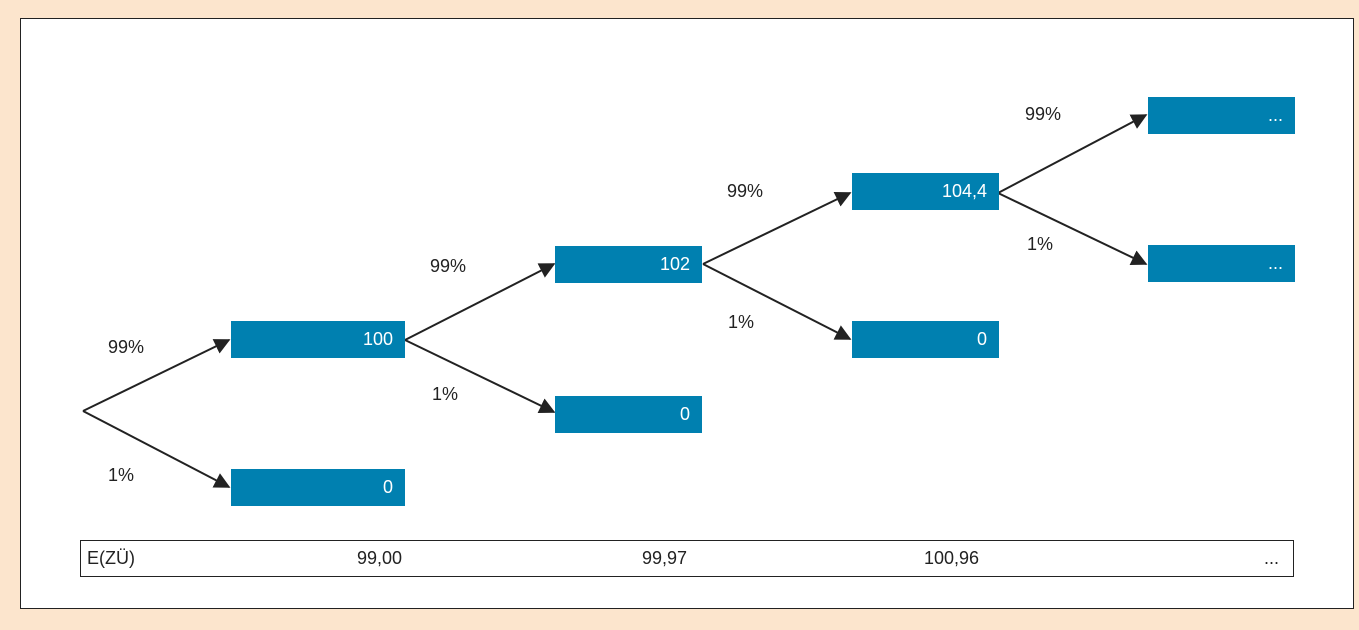 This screenshot has height=630, width=1359. I want to click on prob-label-l2-down: 1%, so click(741, 322).